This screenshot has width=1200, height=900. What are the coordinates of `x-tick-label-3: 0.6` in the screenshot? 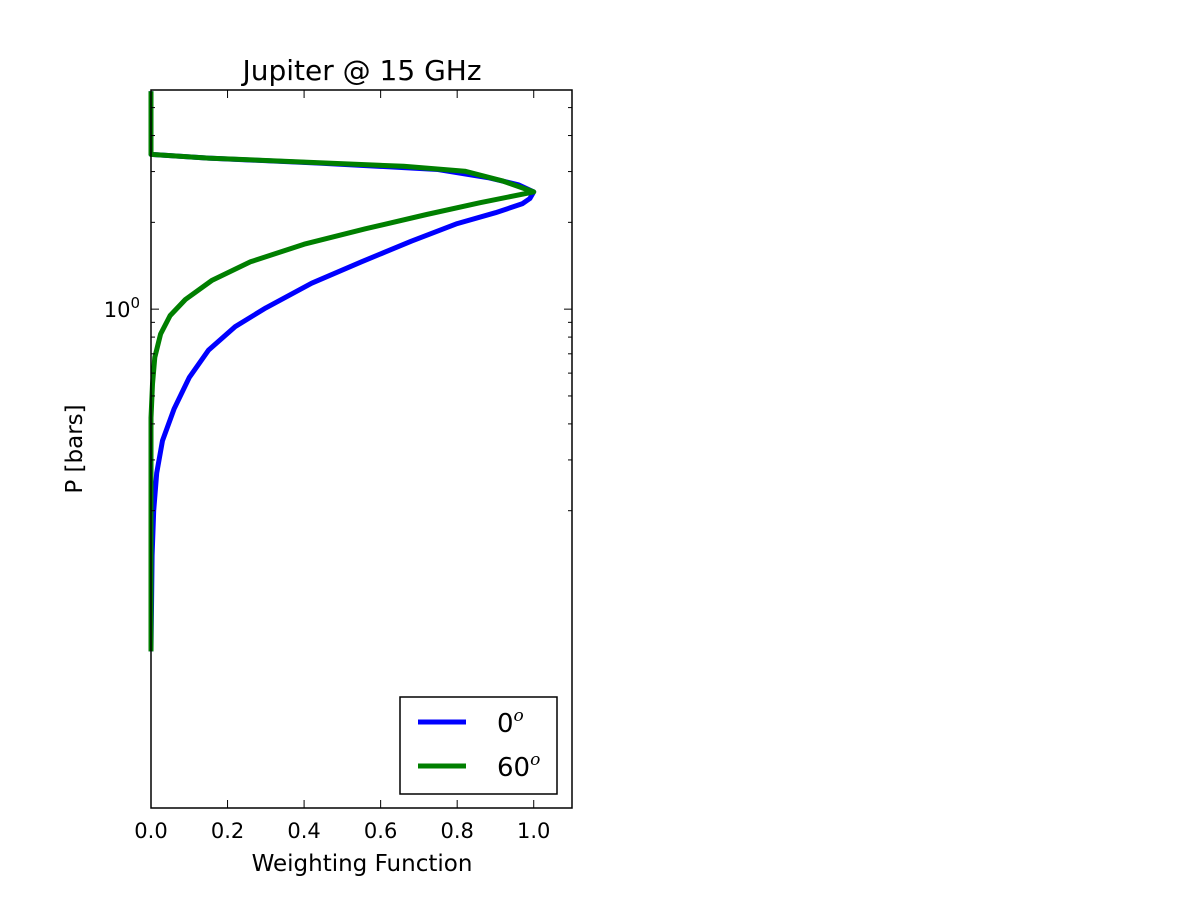 It's located at (380, 831).